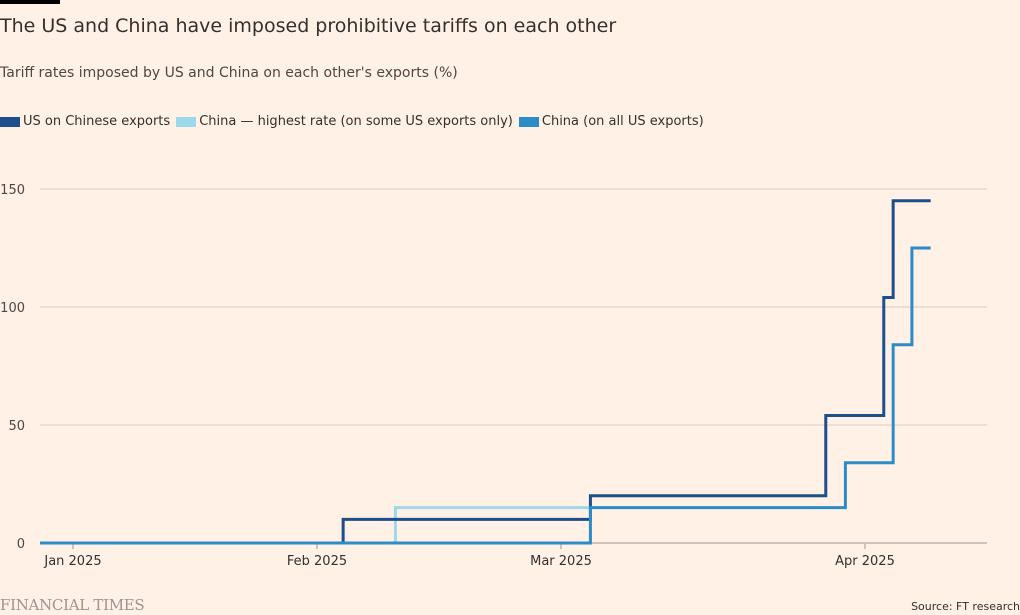 This screenshot has height=615, width=1020. Describe the element at coordinates (12, 367) in the screenshot. I see `y-axis: 0 50 100 150` at that location.